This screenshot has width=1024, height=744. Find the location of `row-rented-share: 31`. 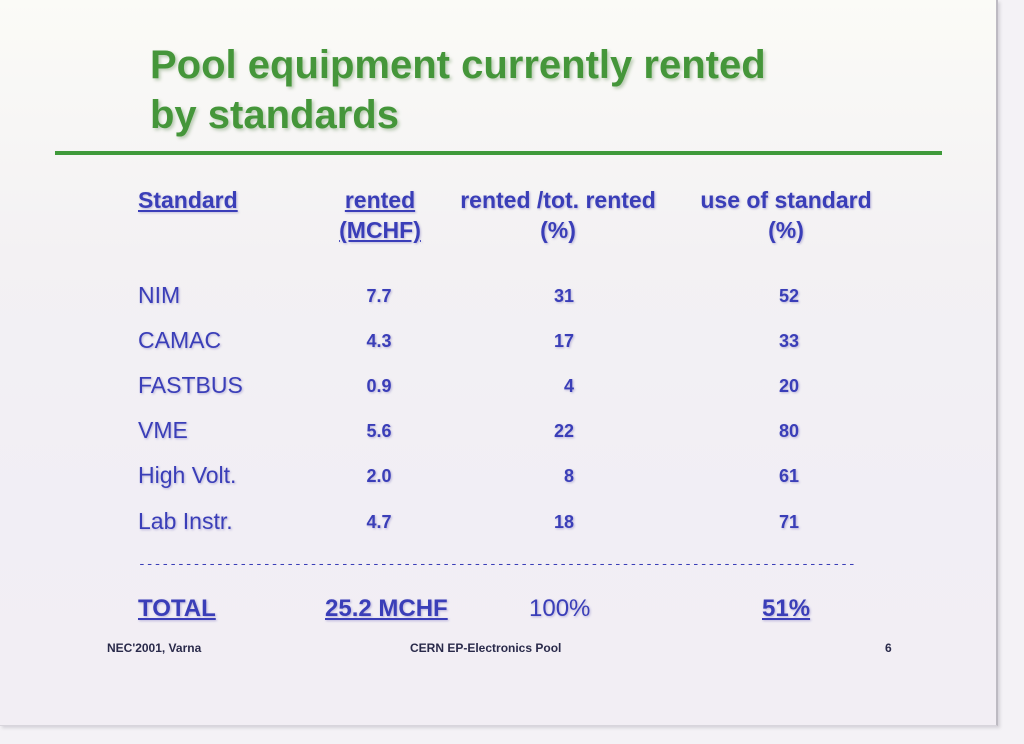

row-rented-share: 31 is located at coordinates (563, 296).